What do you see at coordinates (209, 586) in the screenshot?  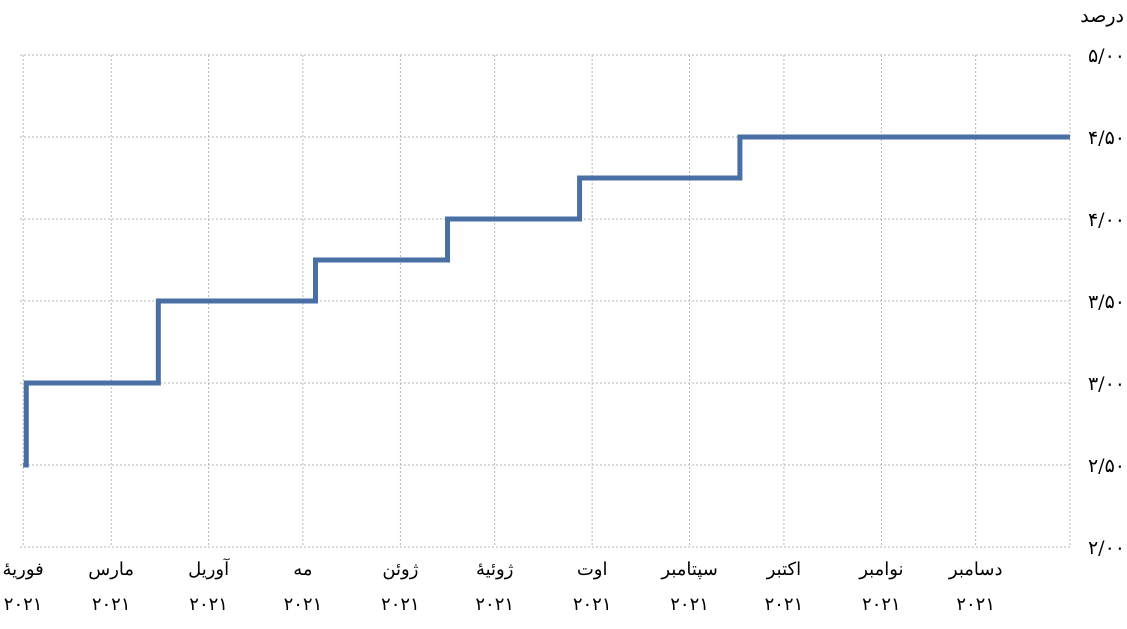 I see `x-tick-label: آوریل ۲۰۲۱` at bounding box center [209, 586].